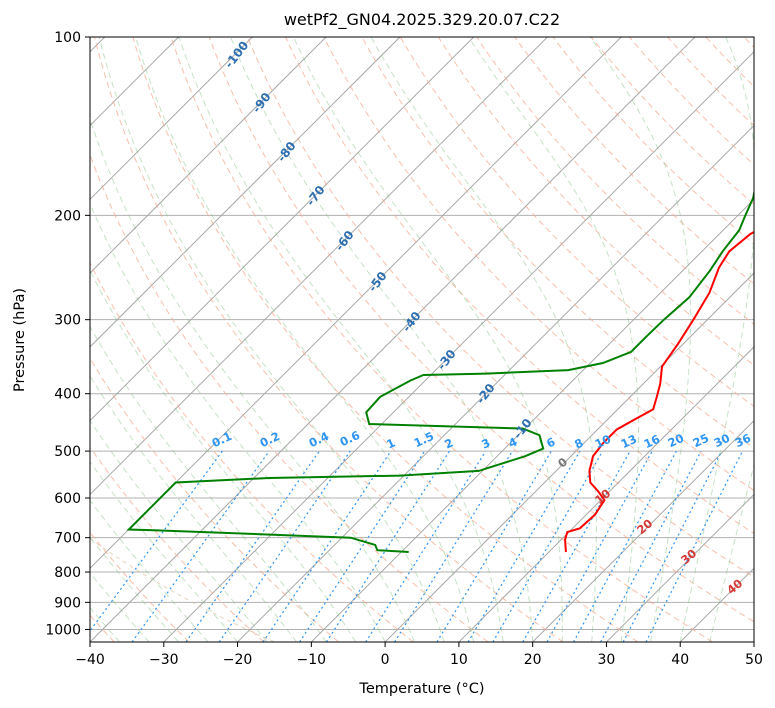  What do you see at coordinates (67, 334) in the screenshot?
I see `y-ticks: 100 200 300 400 500 600 700 800 900 1000` at bounding box center [67, 334].